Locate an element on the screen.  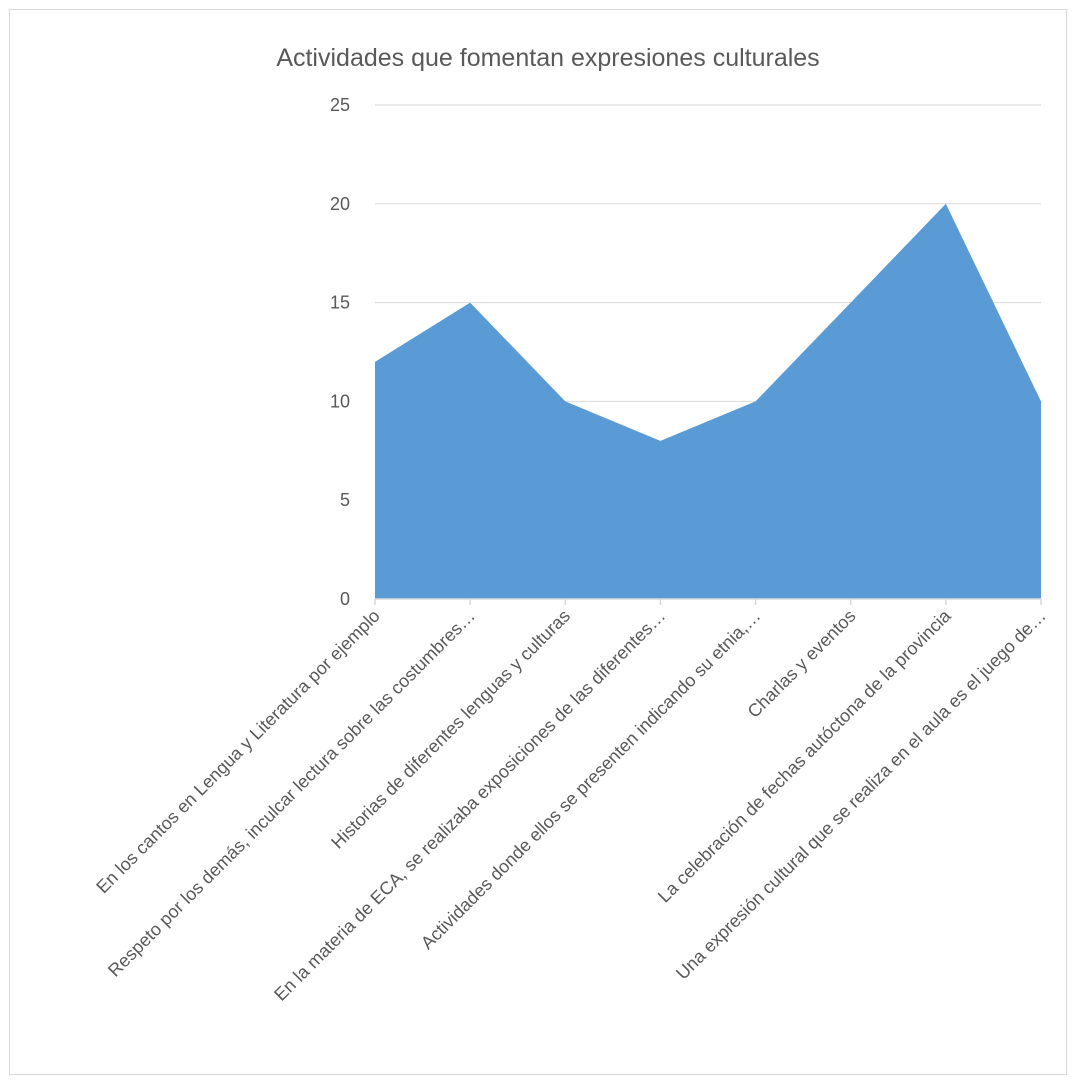
y-tick-label: 15 is located at coordinates (340, 303).